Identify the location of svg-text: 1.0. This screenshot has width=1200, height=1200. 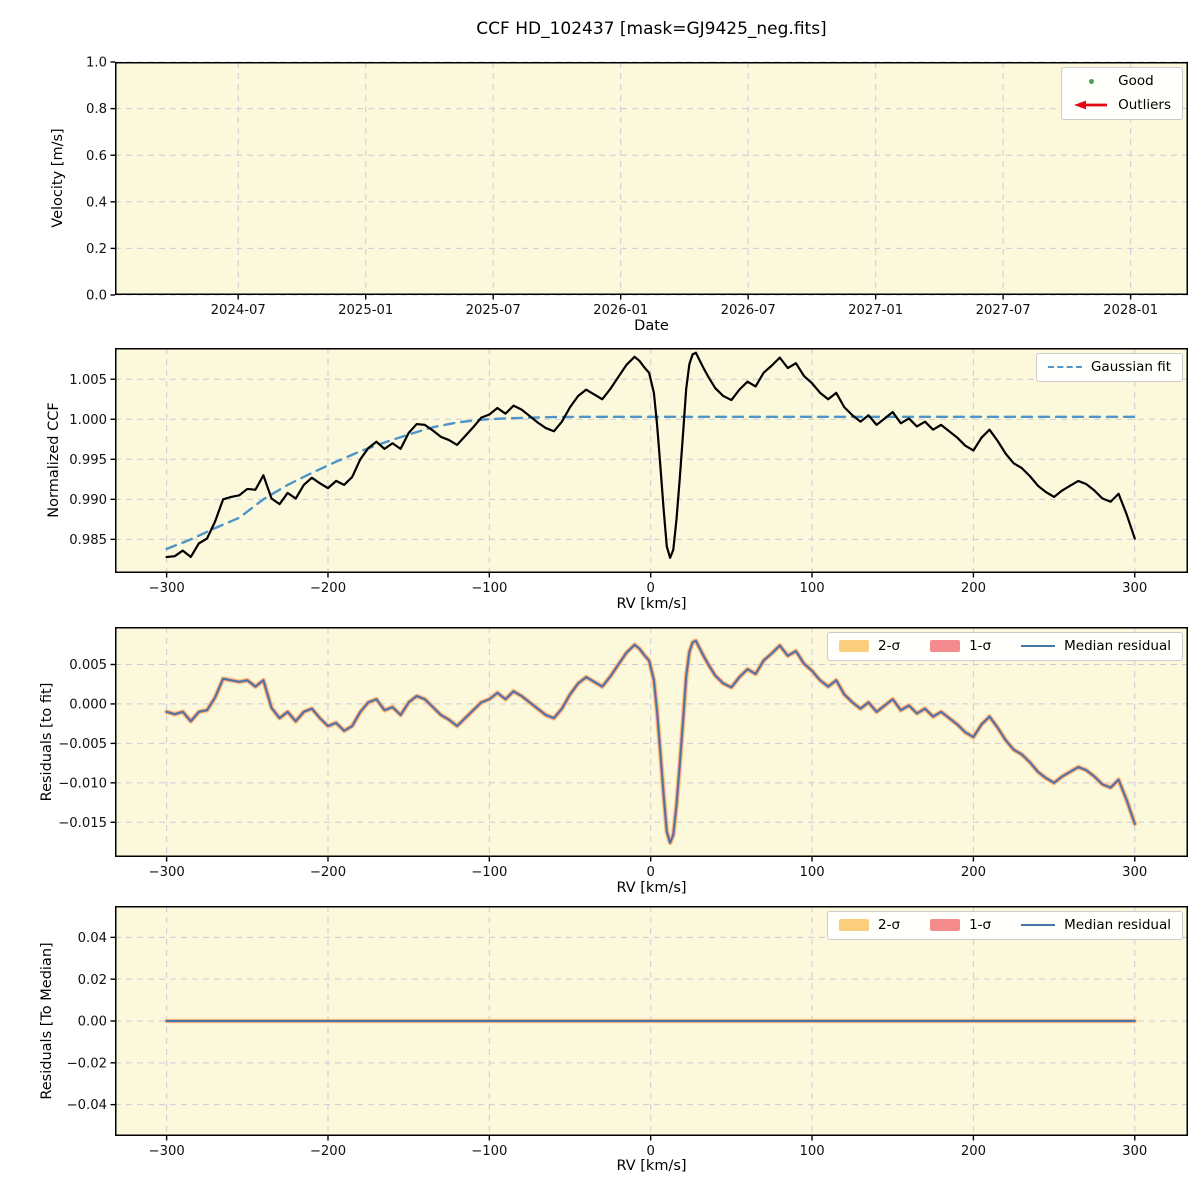
(96, 63).